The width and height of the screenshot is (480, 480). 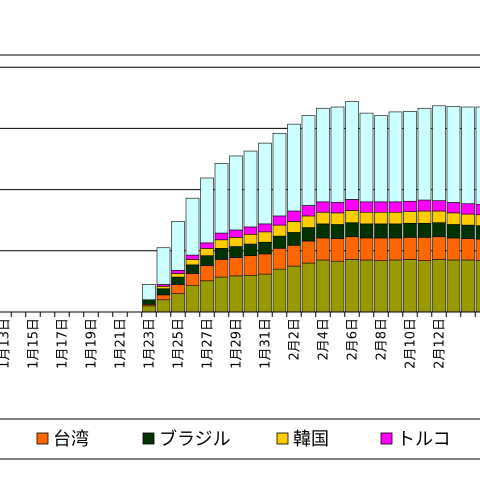 What do you see at coordinates (121, 343) in the screenshot?
I see `x-tick-label: 1月21日` at bounding box center [121, 343].